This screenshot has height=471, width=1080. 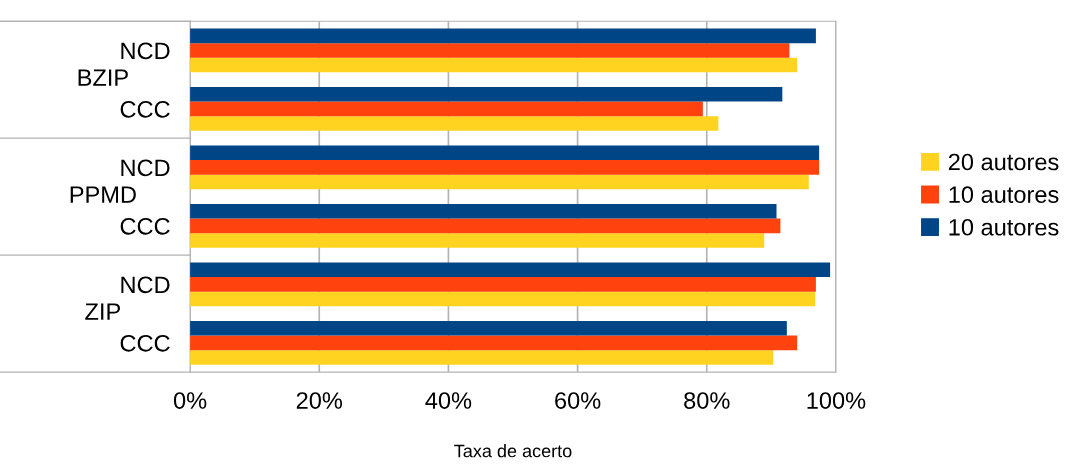 I want to click on x-axis-title: Taxa de acerto, so click(x=513, y=451).